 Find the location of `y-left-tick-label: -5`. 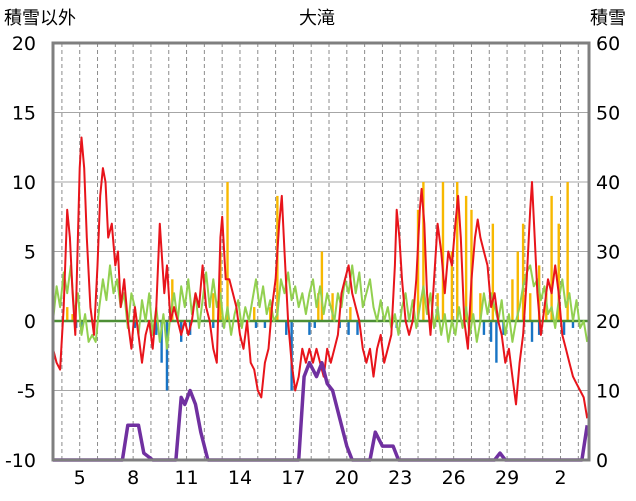

y-left-tick-label: -5 is located at coordinates (26, 392).